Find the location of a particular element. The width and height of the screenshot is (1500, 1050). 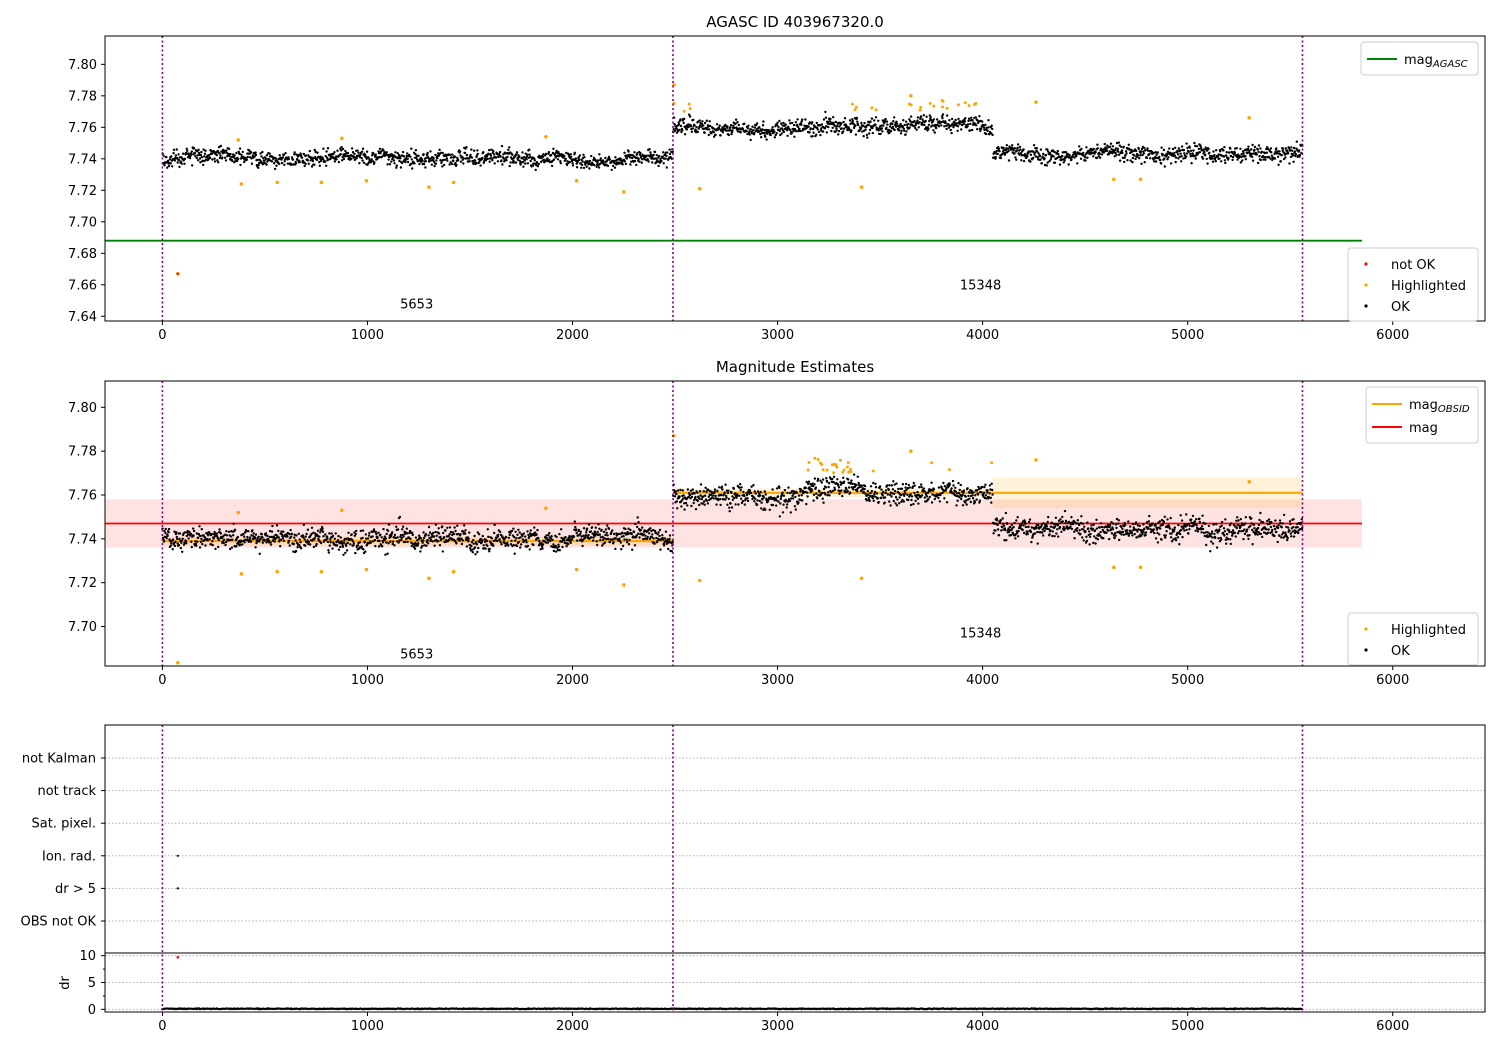

panel1-legend-label: Highlighted is located at coordinates (1428, 286).